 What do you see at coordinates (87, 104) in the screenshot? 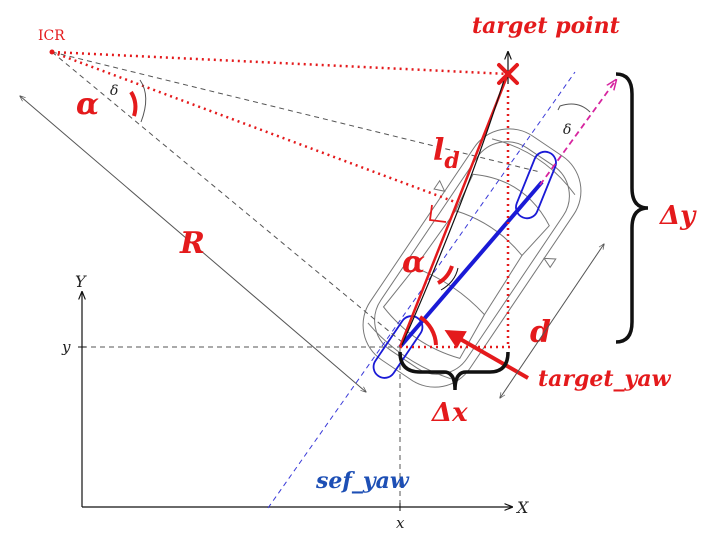
I see `alpha-label-icr: α` at bounding box center [87, 104].